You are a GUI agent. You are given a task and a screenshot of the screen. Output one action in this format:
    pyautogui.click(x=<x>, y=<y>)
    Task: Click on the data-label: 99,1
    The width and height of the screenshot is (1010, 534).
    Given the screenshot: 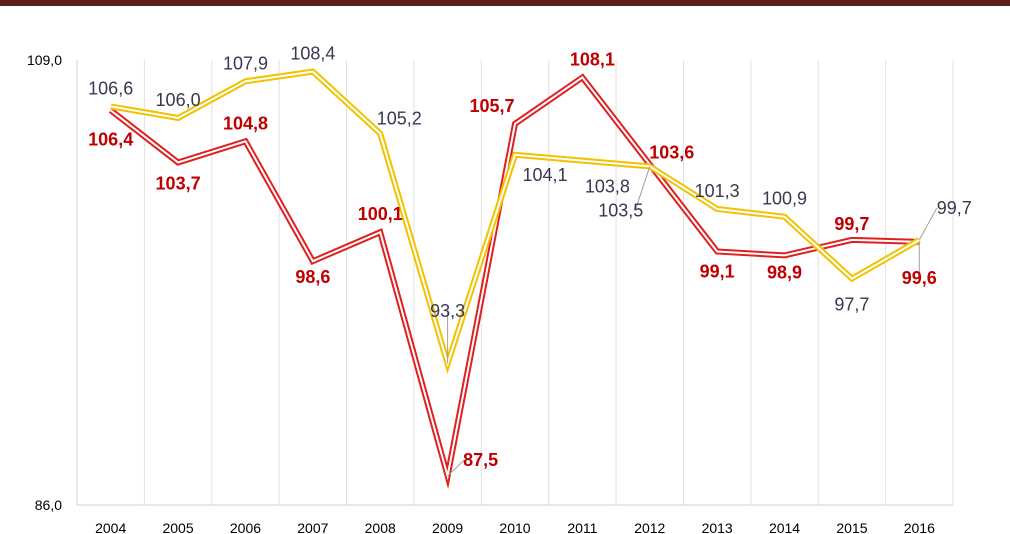 What is the action you would take?
    pyautogui.click(x=717, y=272)
    